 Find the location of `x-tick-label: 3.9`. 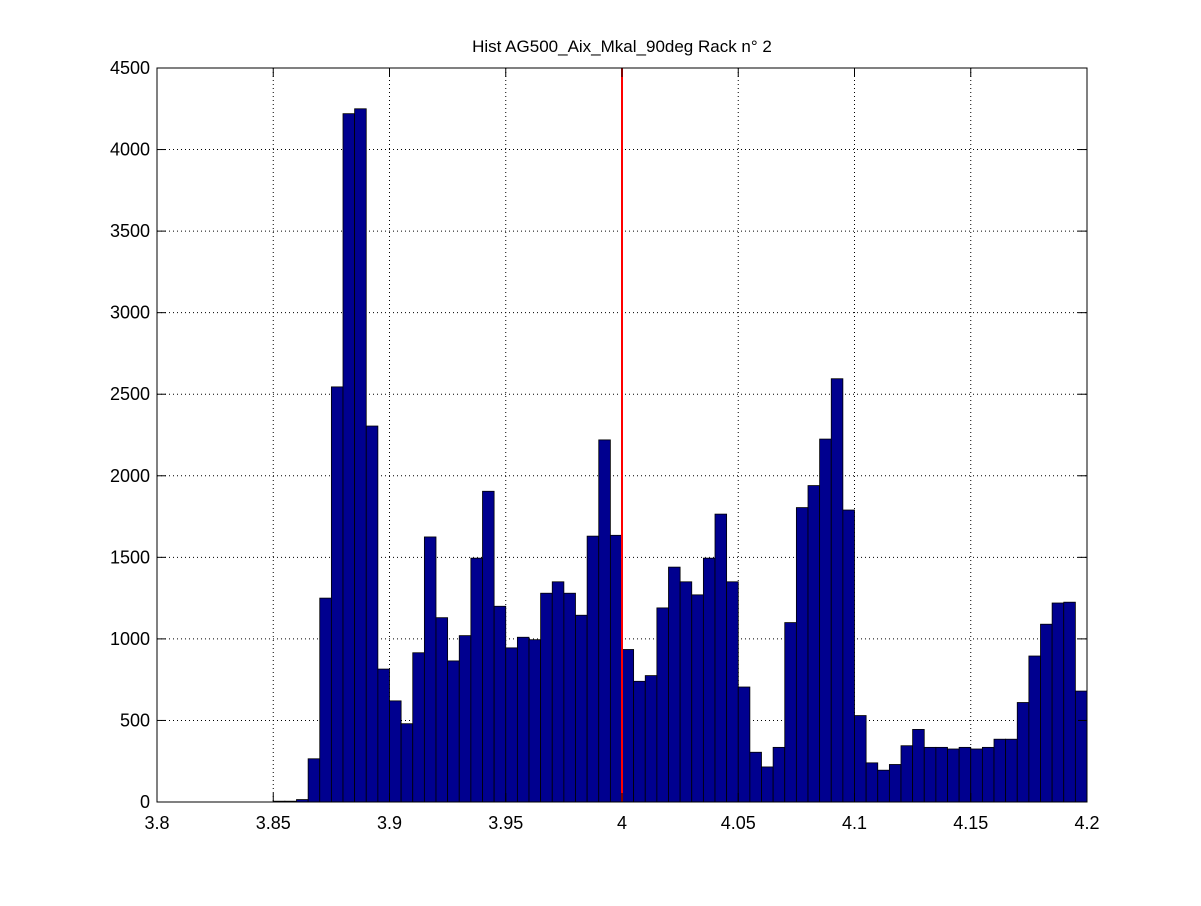

x-tick-label: 3.9 is located at coordinates (389, 823).